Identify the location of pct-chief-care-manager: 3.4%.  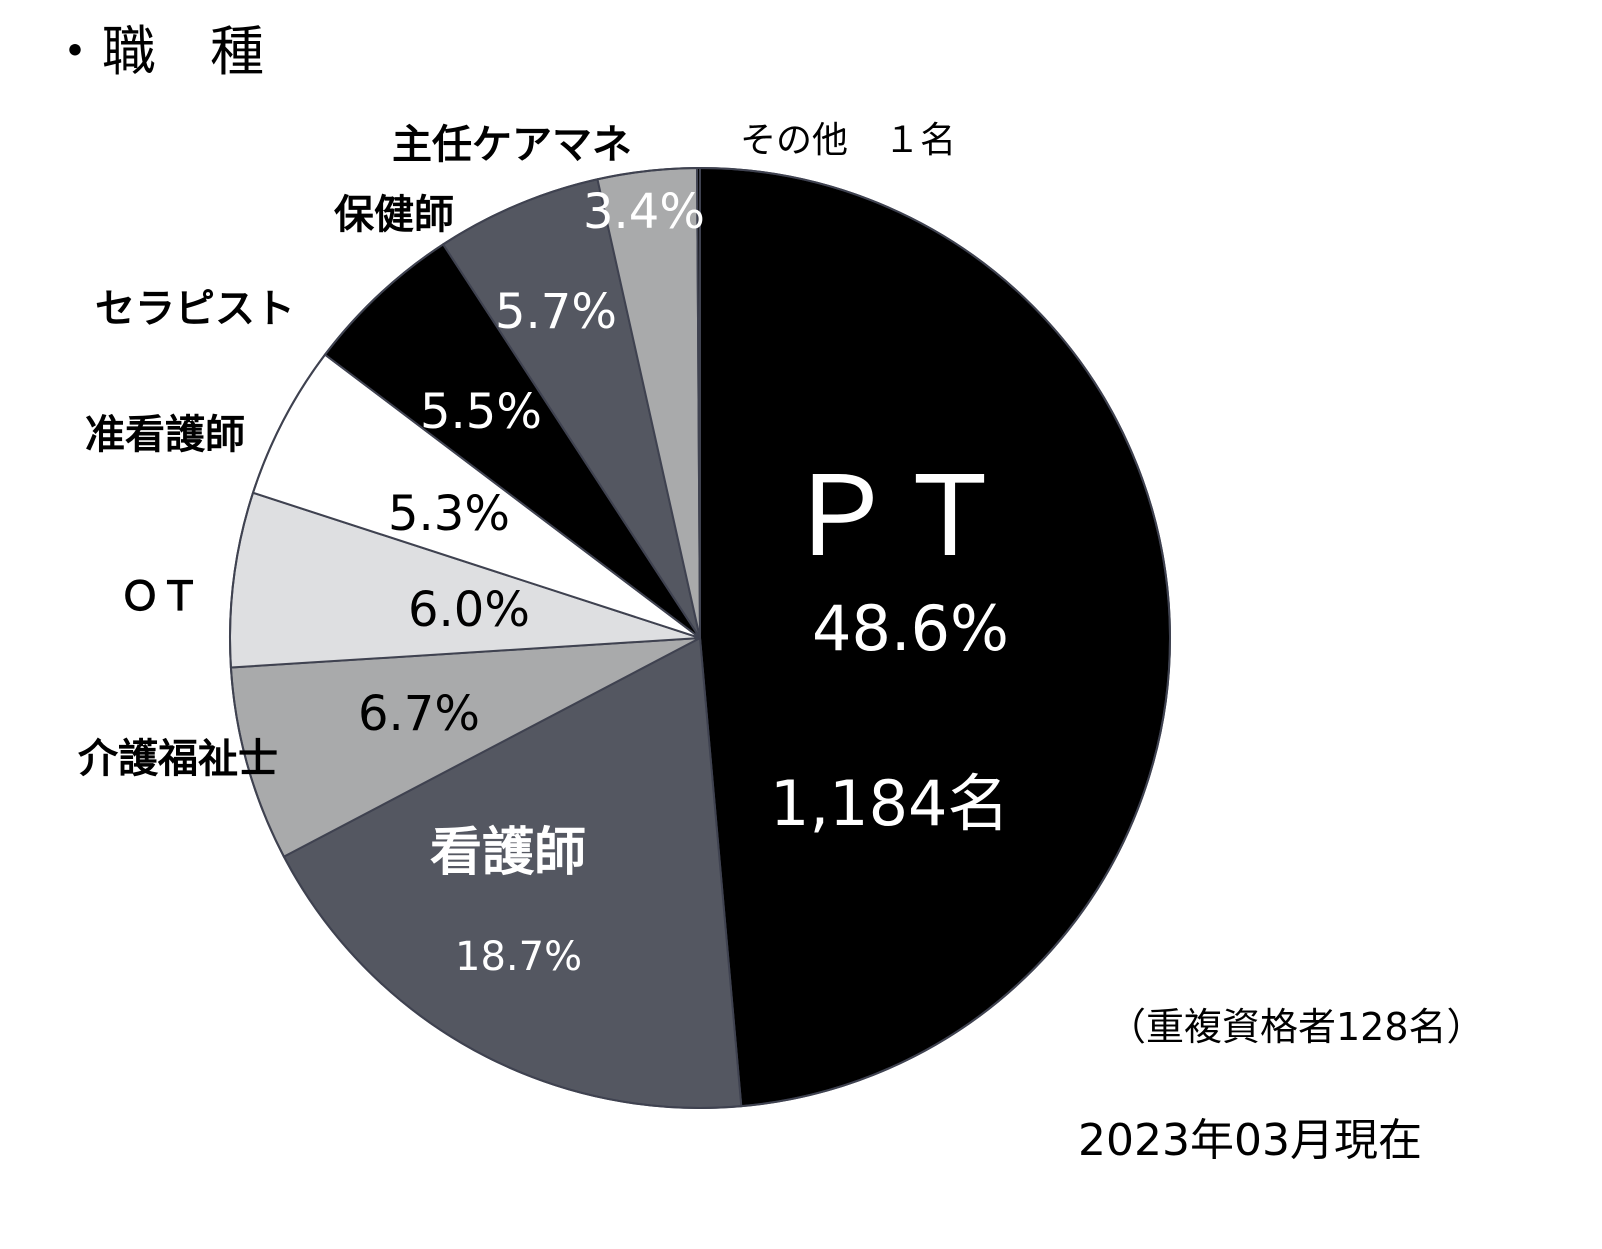
(644, 212).